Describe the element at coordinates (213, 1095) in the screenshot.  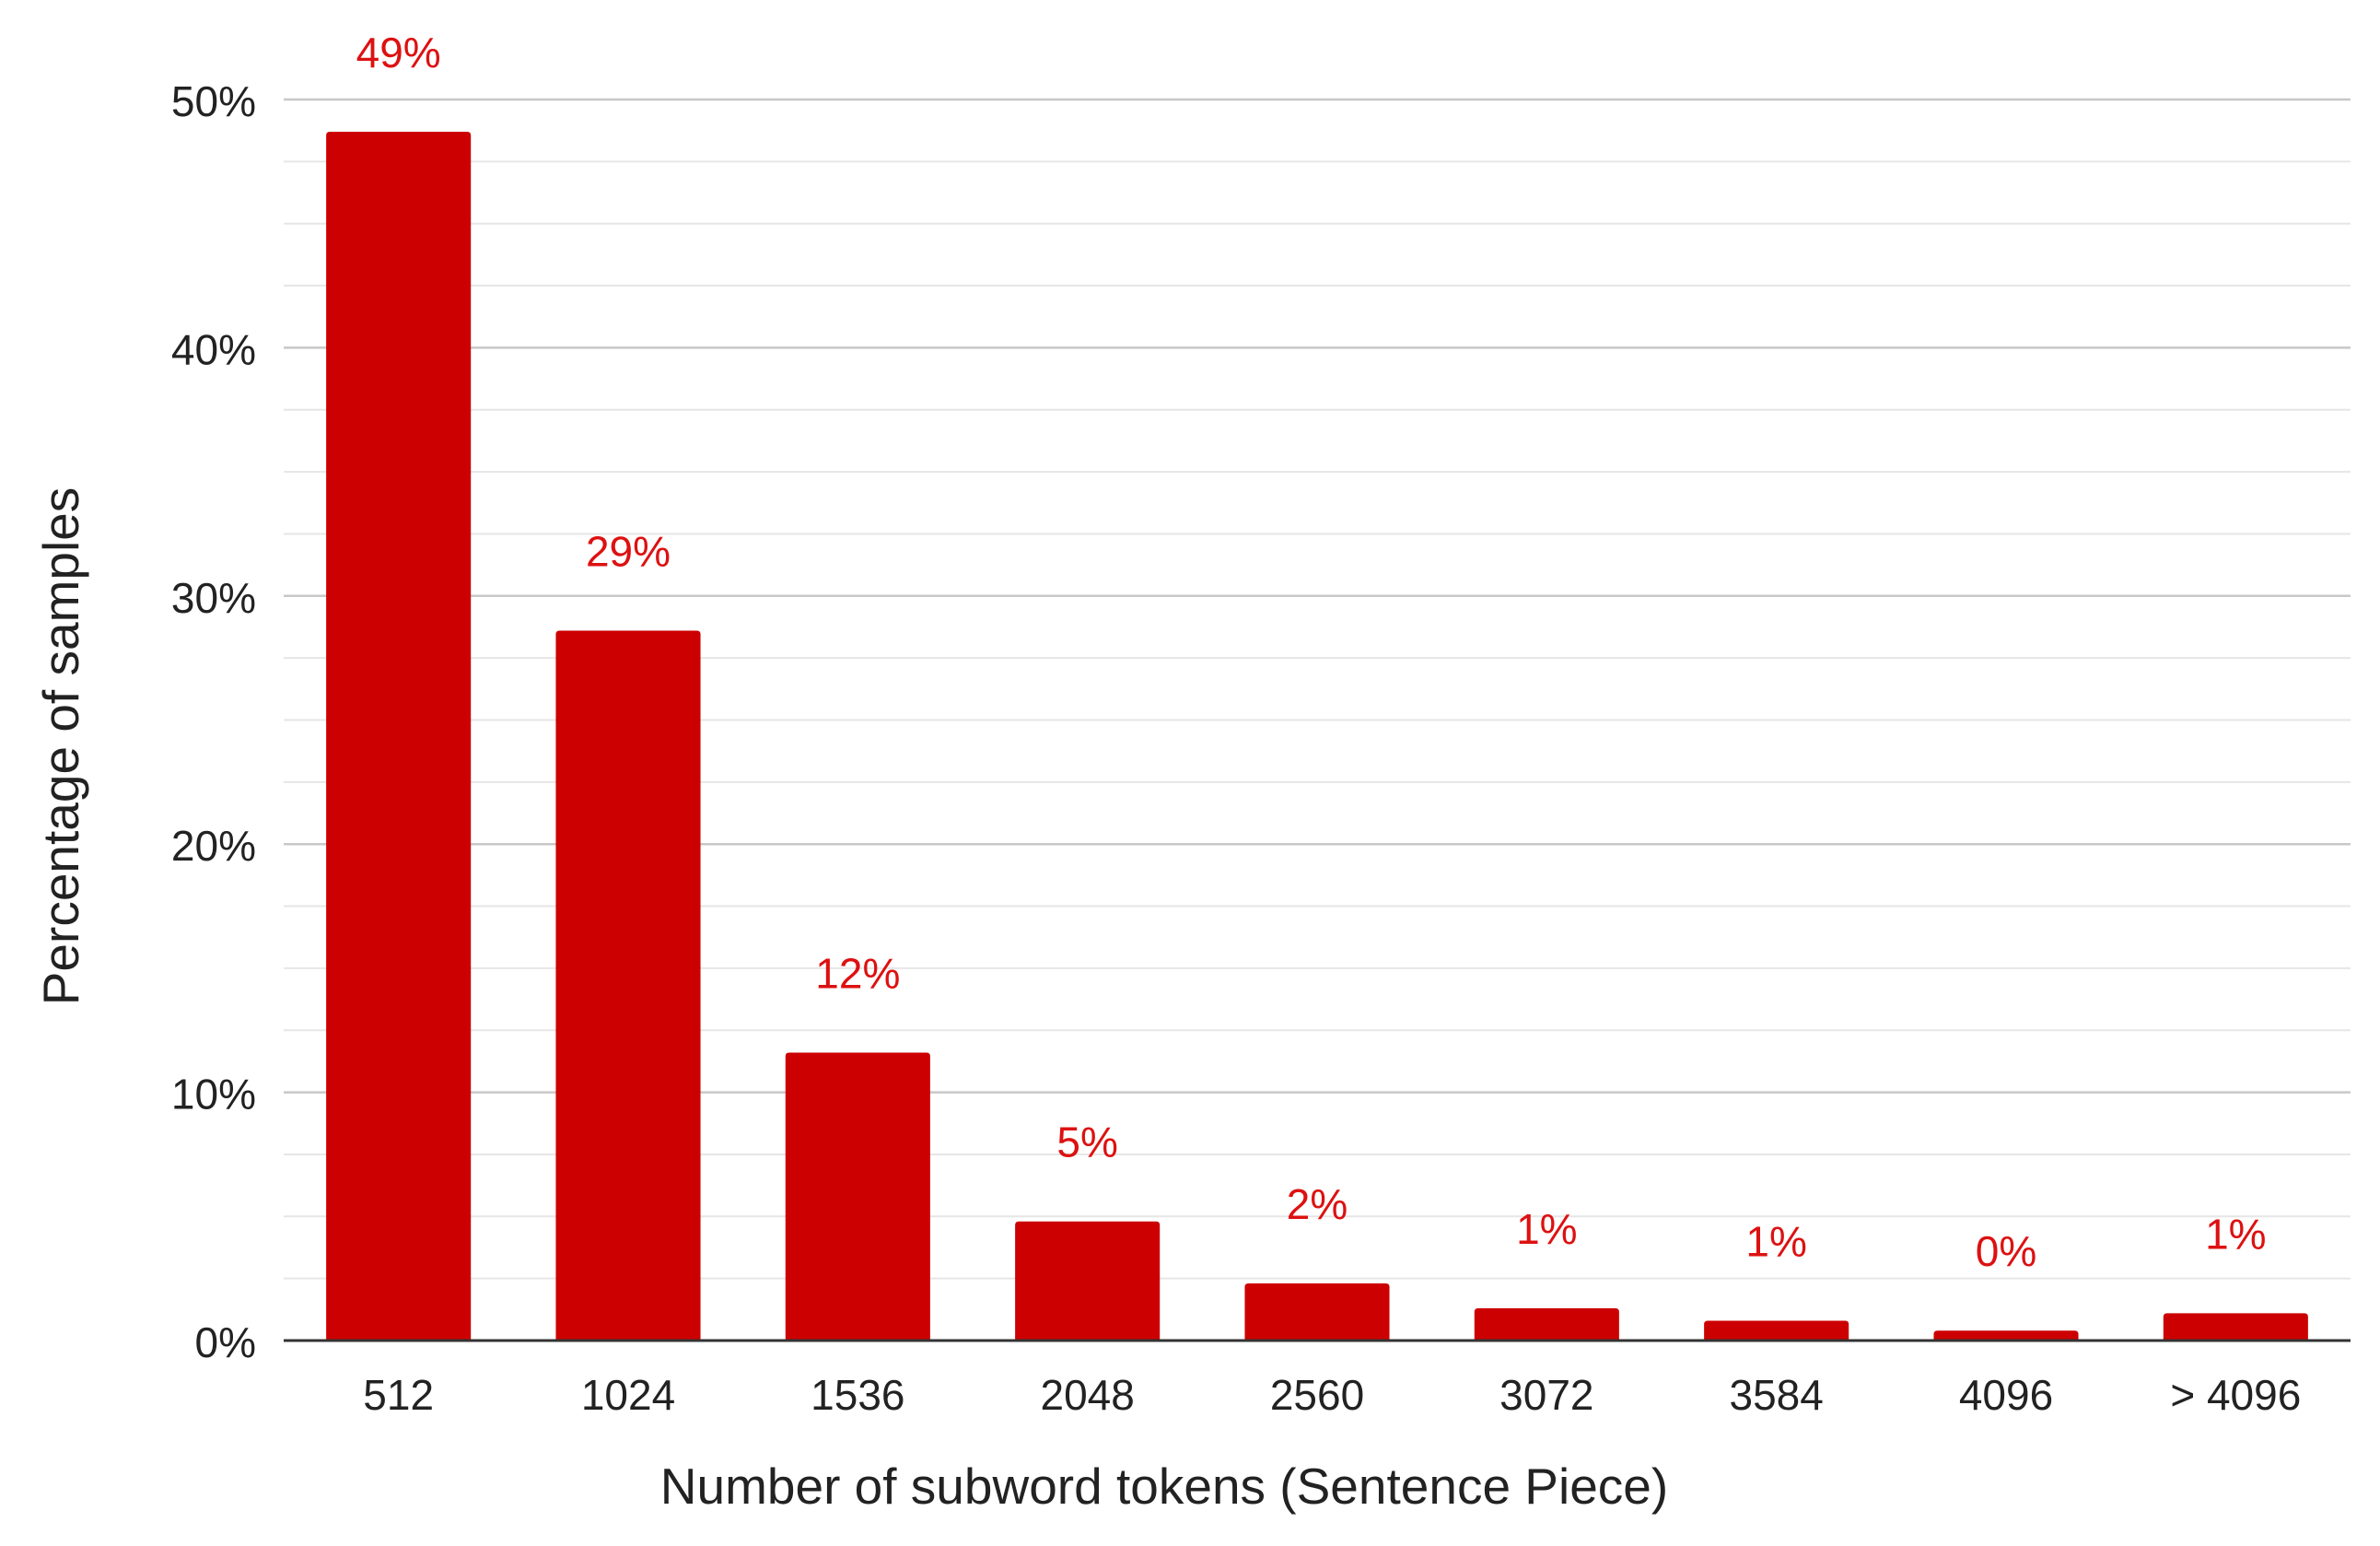
I see `y-tick-label: 10%` at that location.